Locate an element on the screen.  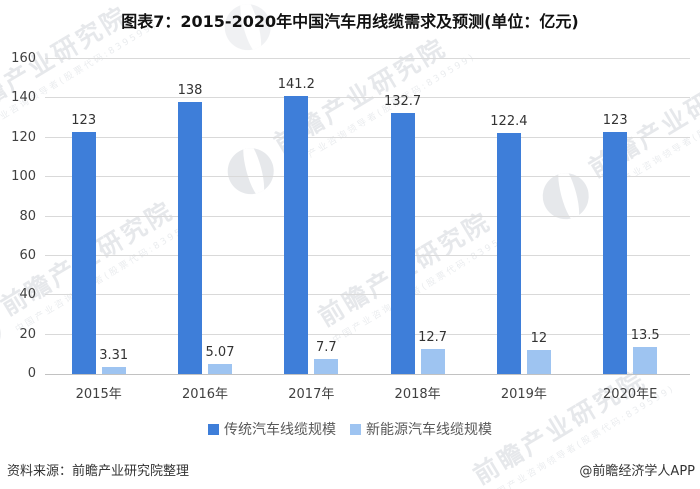
value-label: 5.07 is located at coordinates (220, 353).